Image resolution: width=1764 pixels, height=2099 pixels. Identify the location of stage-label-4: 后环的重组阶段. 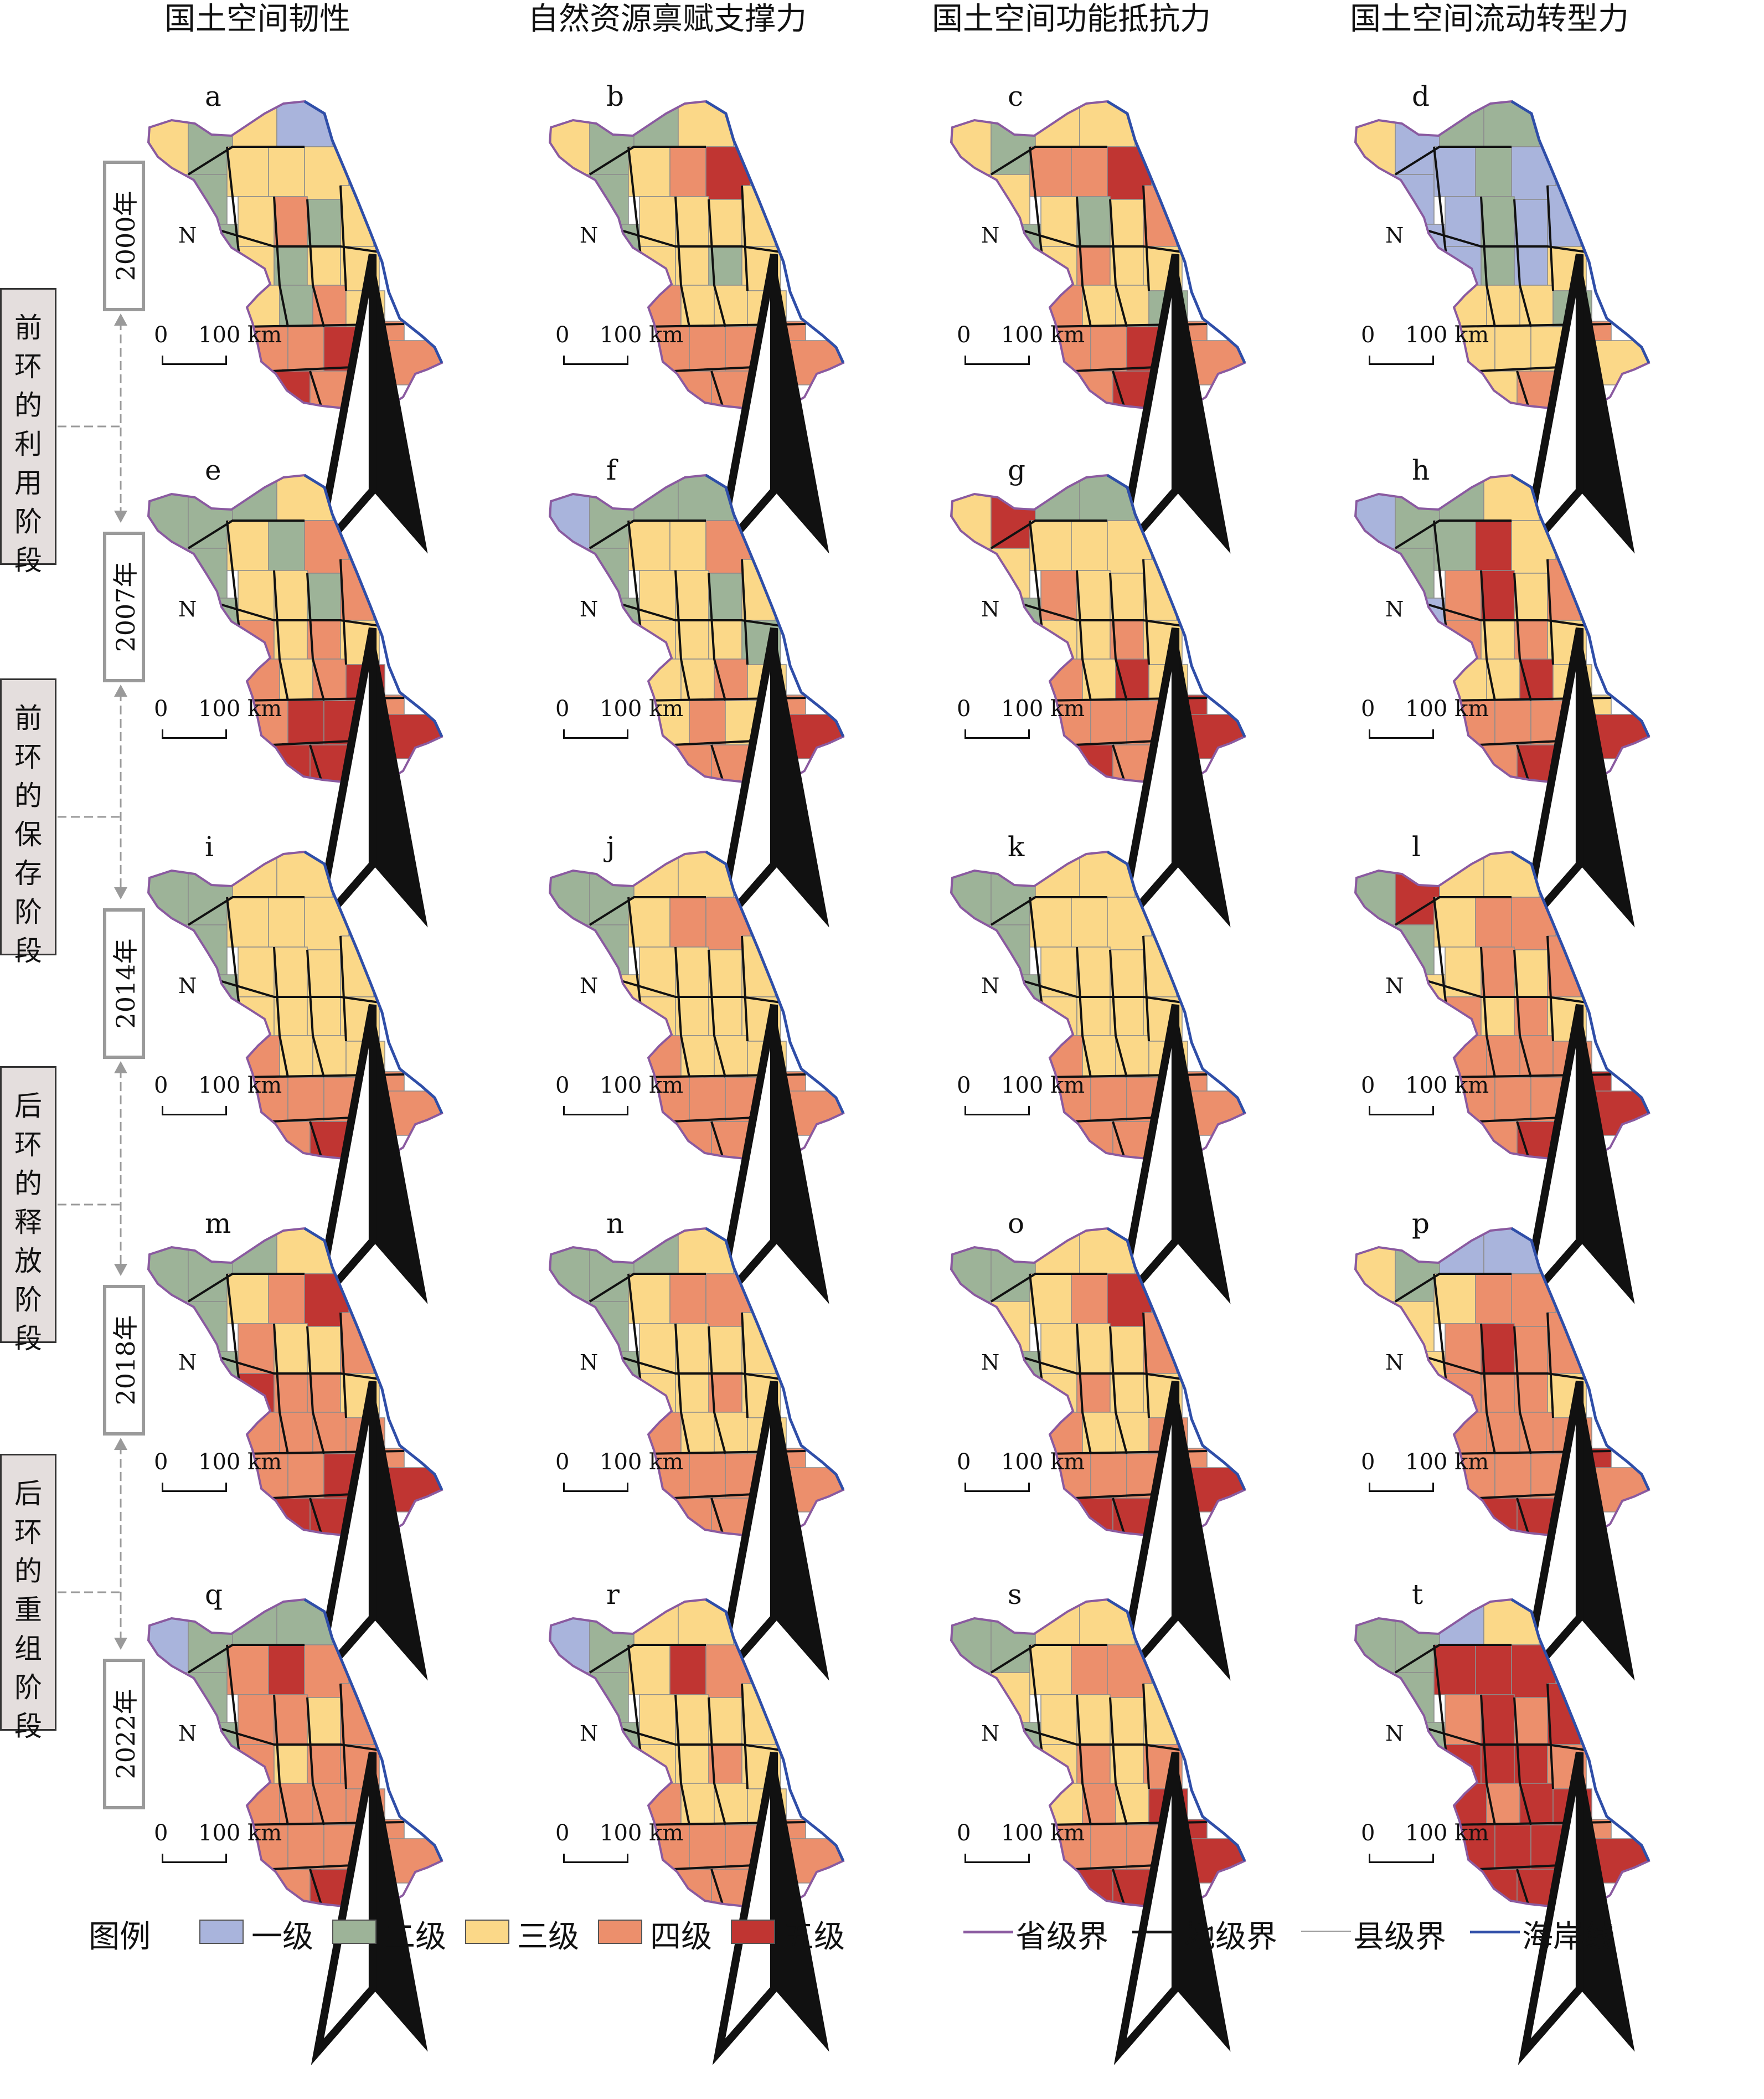
(28, 1598).